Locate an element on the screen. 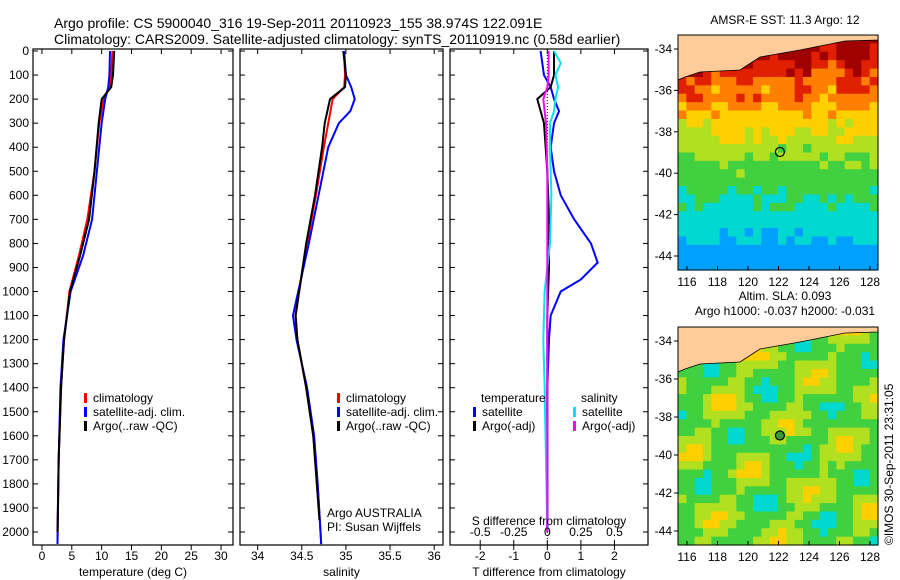  sst-map-title: AMSR-E SST: 11.3 Argo: 12 is located at coordinates (785, 20).